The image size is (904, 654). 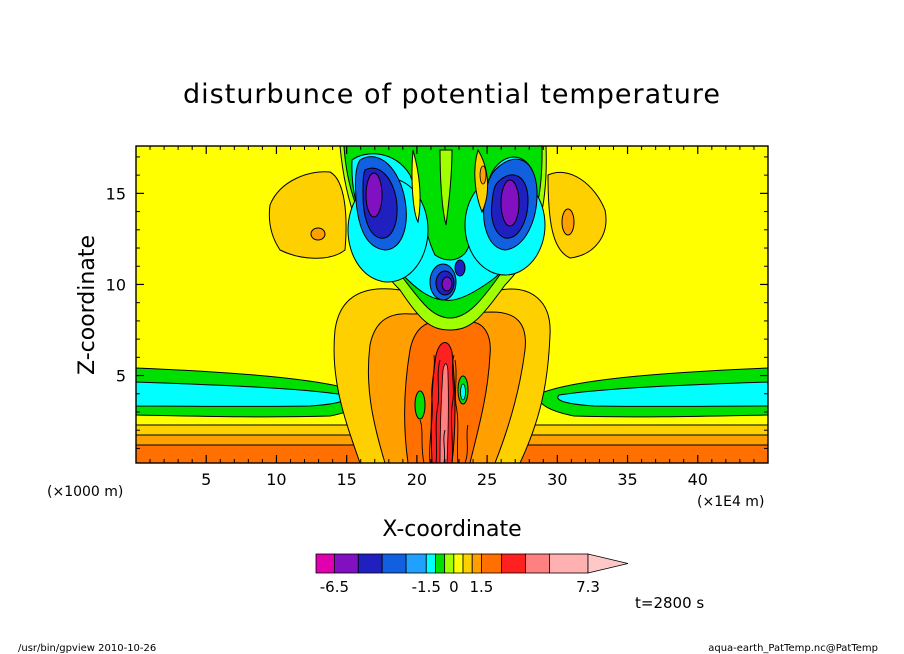 What do you see at coordinates (481, 587) in the screenshot?
I see `colorbar-tick-label: 1.5` at bounding box center [481, 587].